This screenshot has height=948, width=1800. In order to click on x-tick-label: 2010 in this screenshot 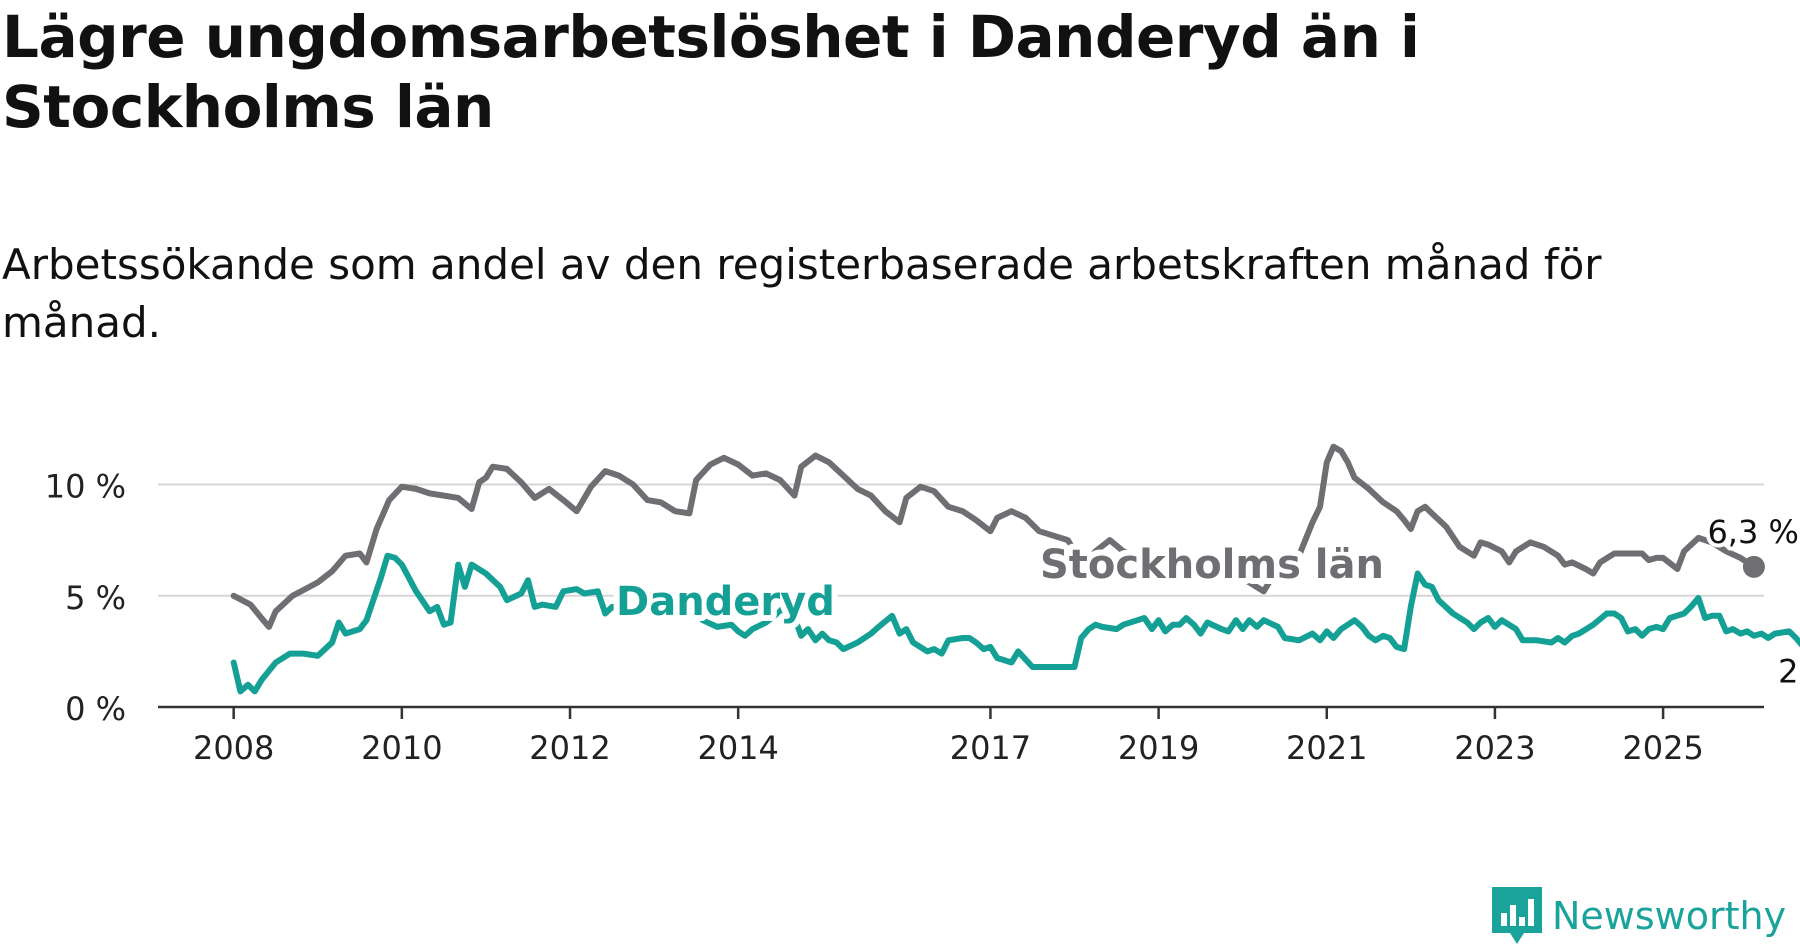, I will do `click(401, 748)`.